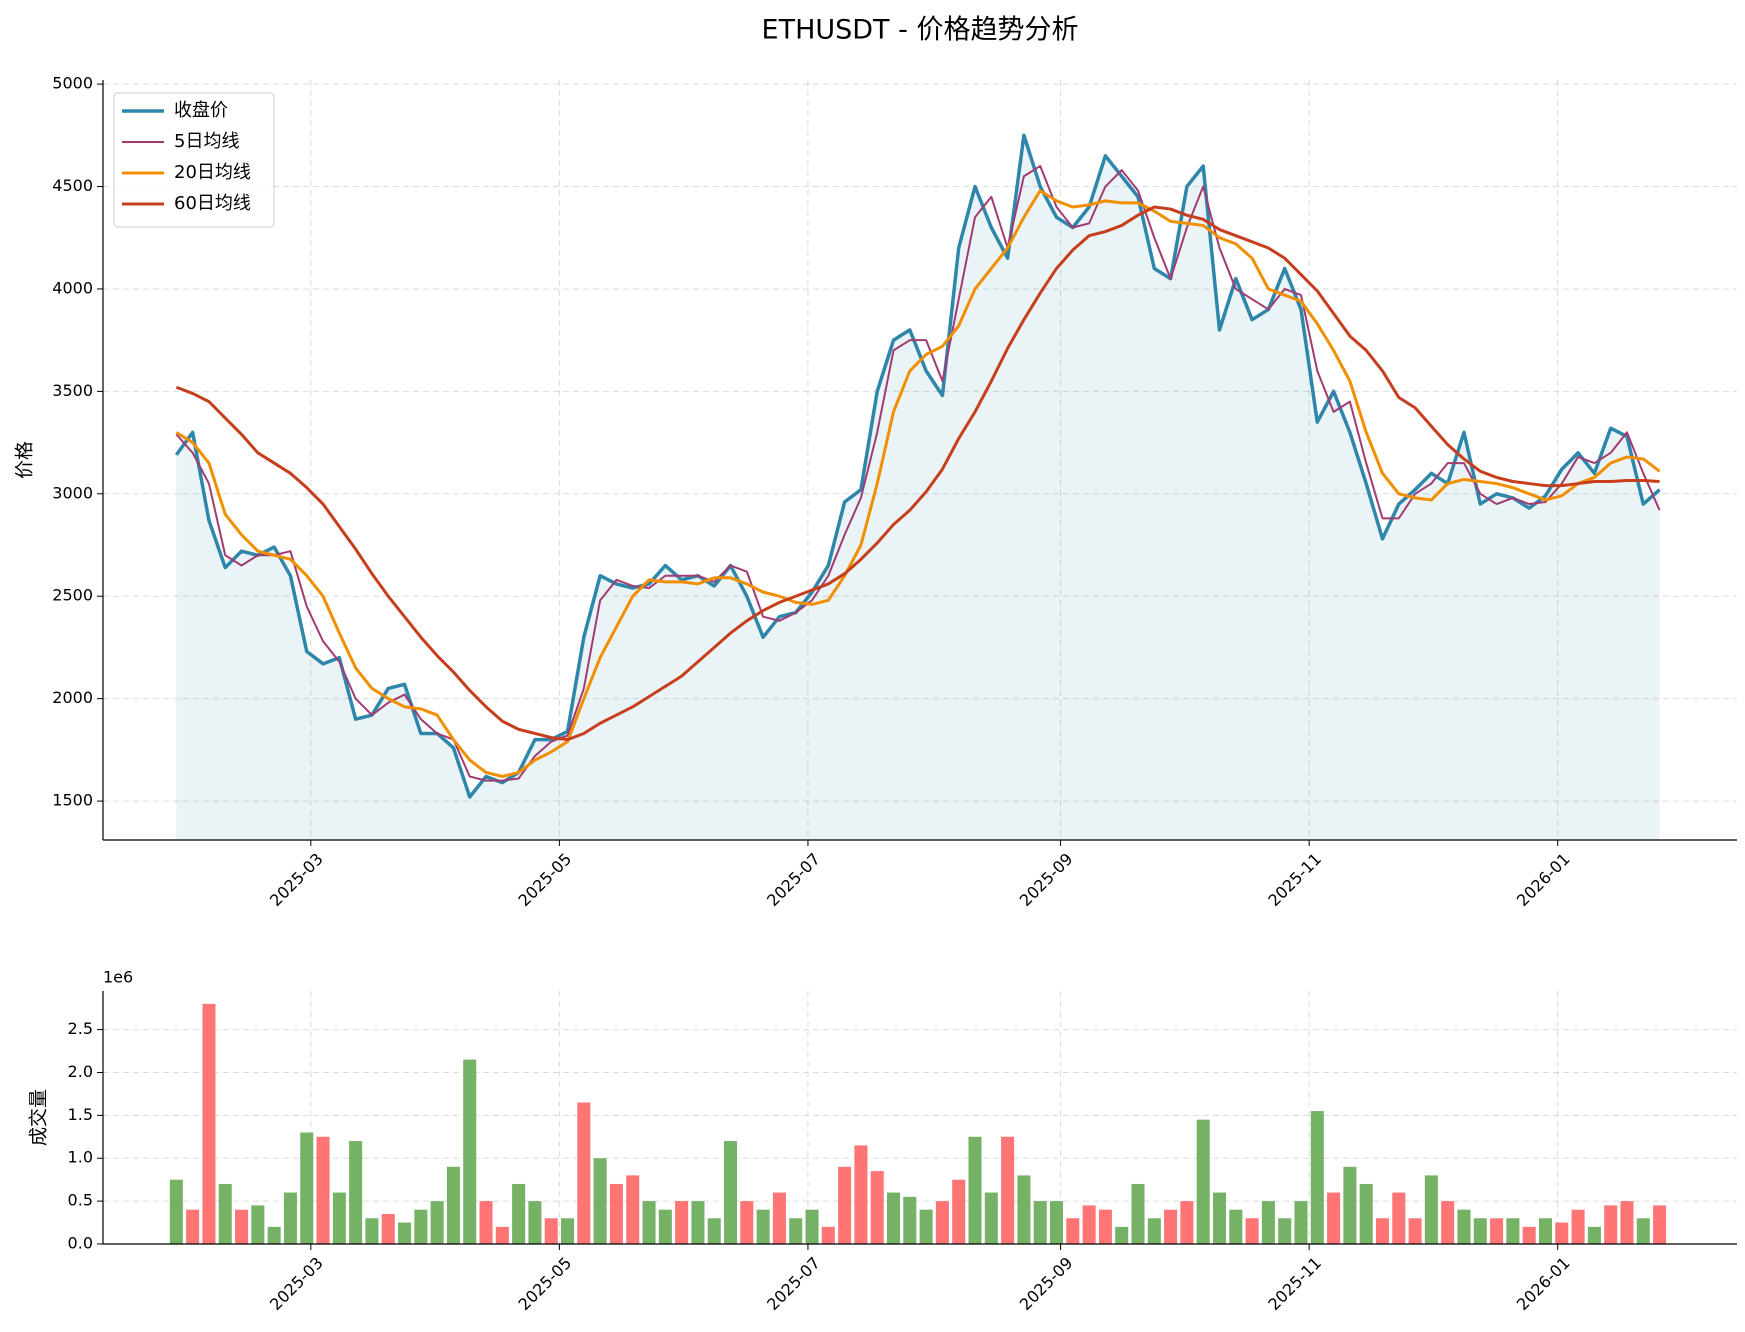 Image resolution: width=1745 pixels, height=1332 pixels. I want to click on offset-label: 1e6, so click(118, 977).